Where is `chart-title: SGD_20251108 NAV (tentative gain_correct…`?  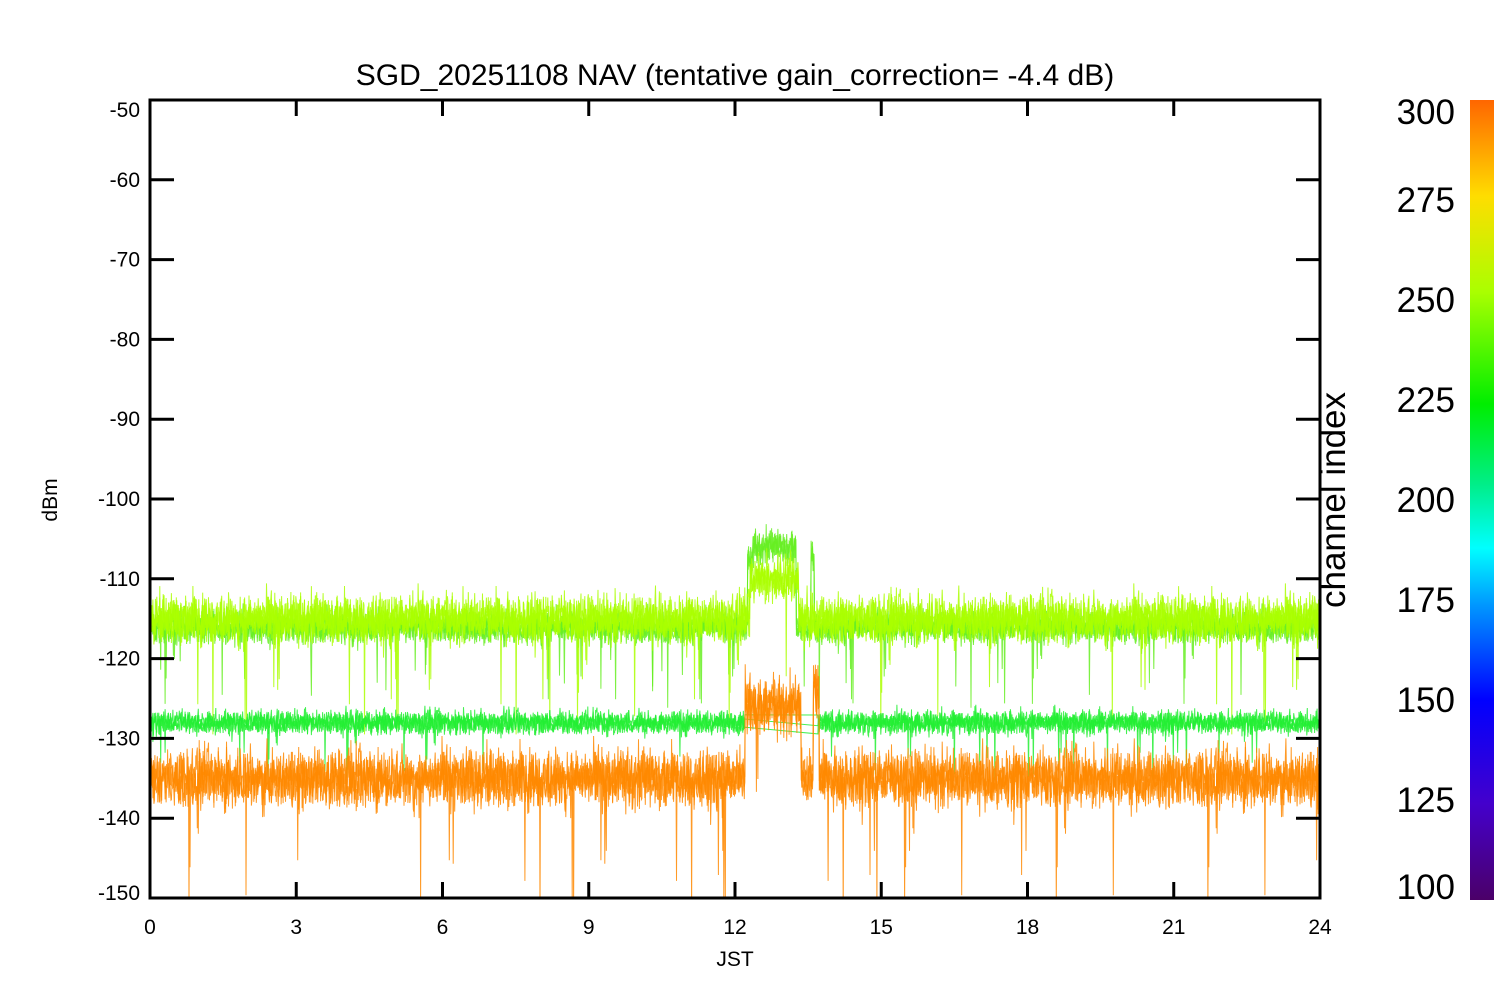
chart-title: SGD_20251108 NAV (tentative gain_correct… is located at coordinates (735, 75).